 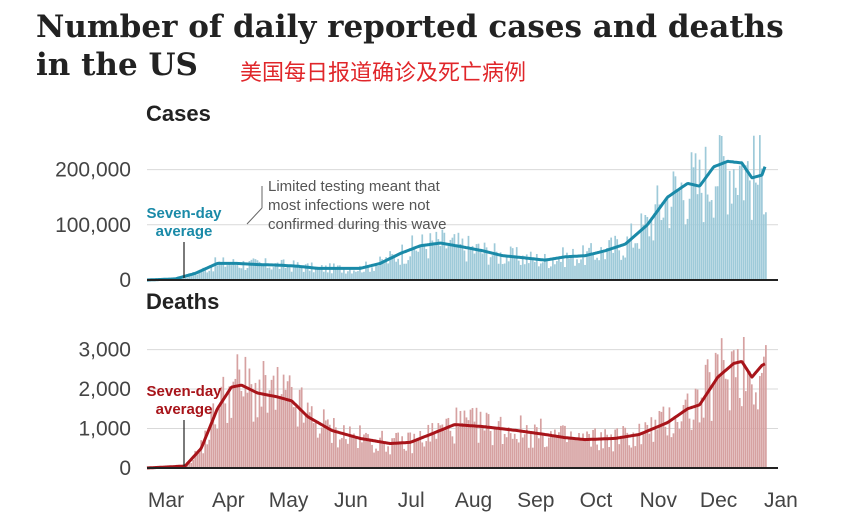 What do you see at coordinates (473, 500) in the screenshot?
I see `month-label: Aug` at bounding box center [473, 500].